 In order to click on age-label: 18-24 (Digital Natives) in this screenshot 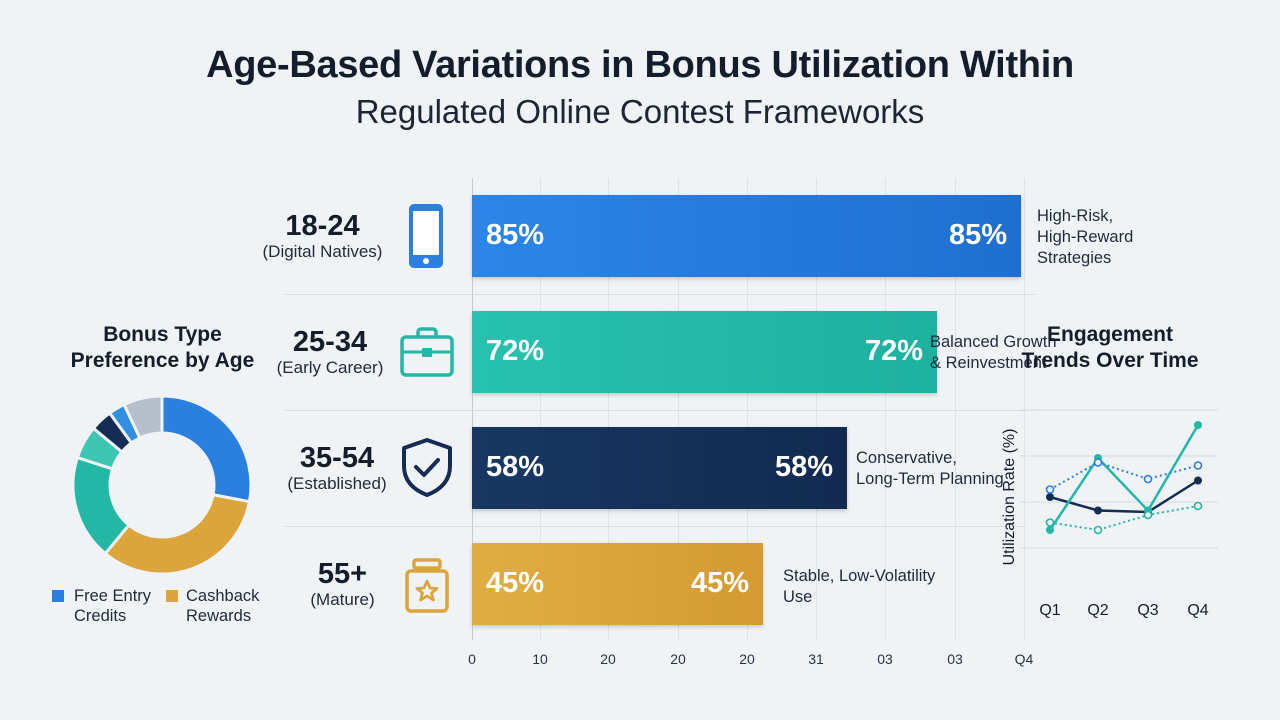, I will do `click(322, 236)`.